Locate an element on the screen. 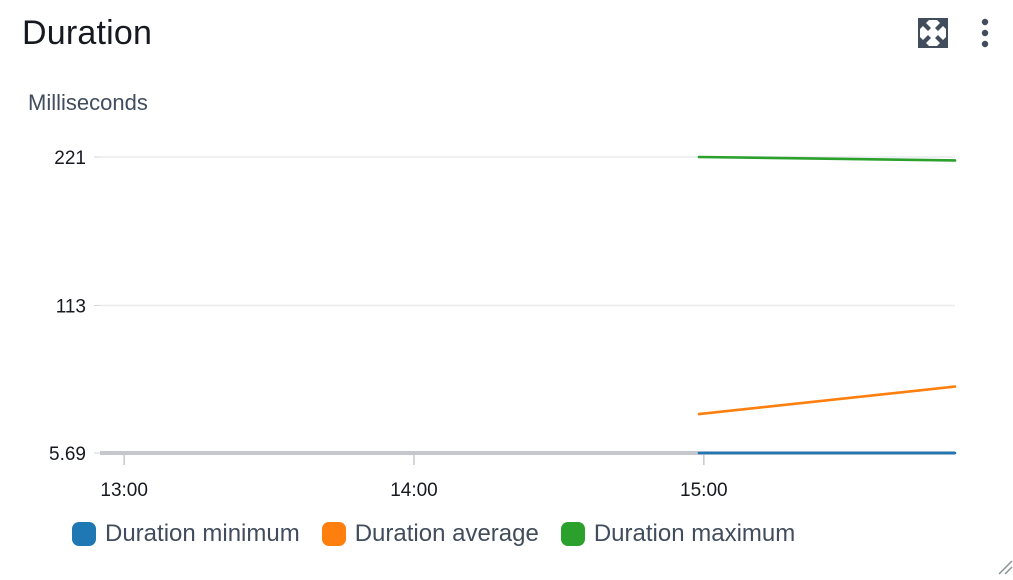 The image size is (1013, 580). series-lines is located at coordinates (827, 305).